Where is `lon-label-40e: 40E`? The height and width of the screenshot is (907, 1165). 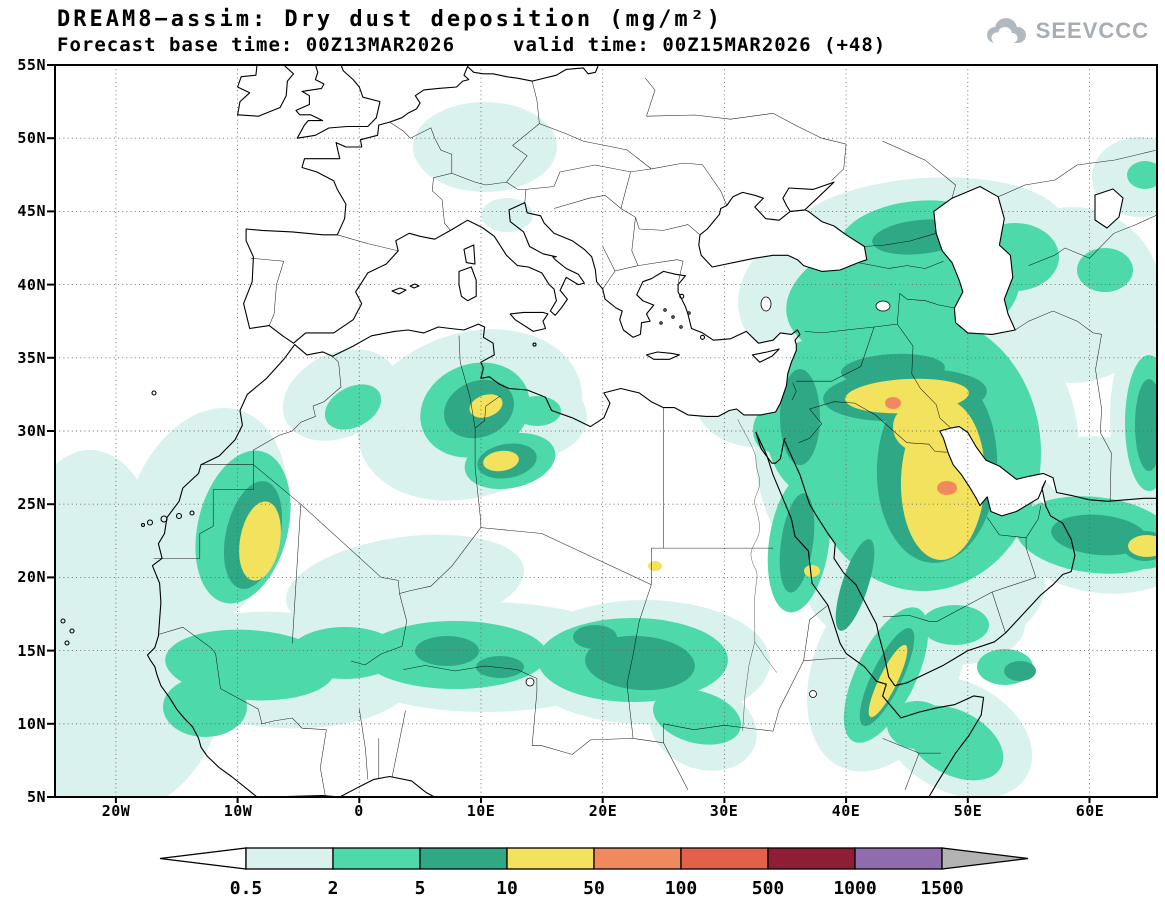 lon-label-40e: 40E is located at coordinates (846, 811).